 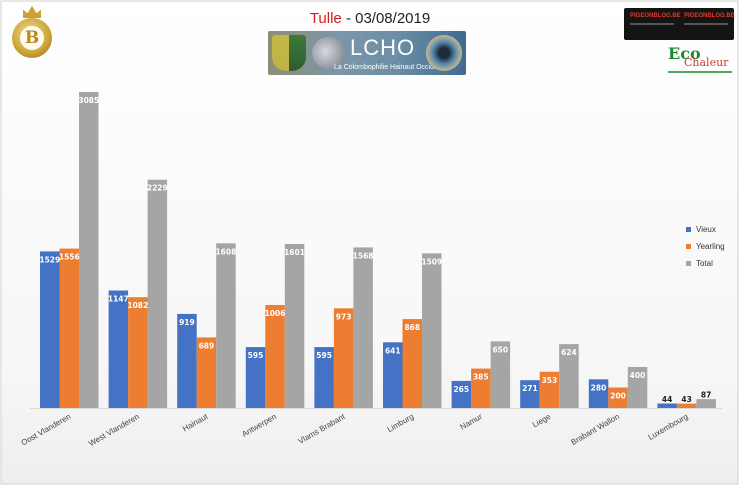 What do you see at coordinates (500, 349) in the screenshot?
I see `data-label-total-namur: 650` at bounding box center [500, 349].